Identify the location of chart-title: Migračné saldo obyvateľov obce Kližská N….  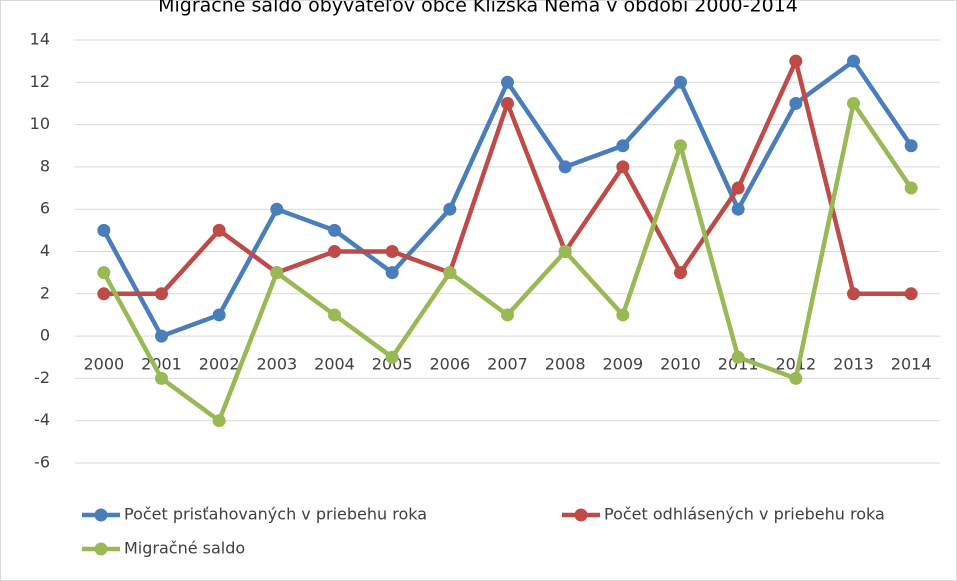
(478, 8).